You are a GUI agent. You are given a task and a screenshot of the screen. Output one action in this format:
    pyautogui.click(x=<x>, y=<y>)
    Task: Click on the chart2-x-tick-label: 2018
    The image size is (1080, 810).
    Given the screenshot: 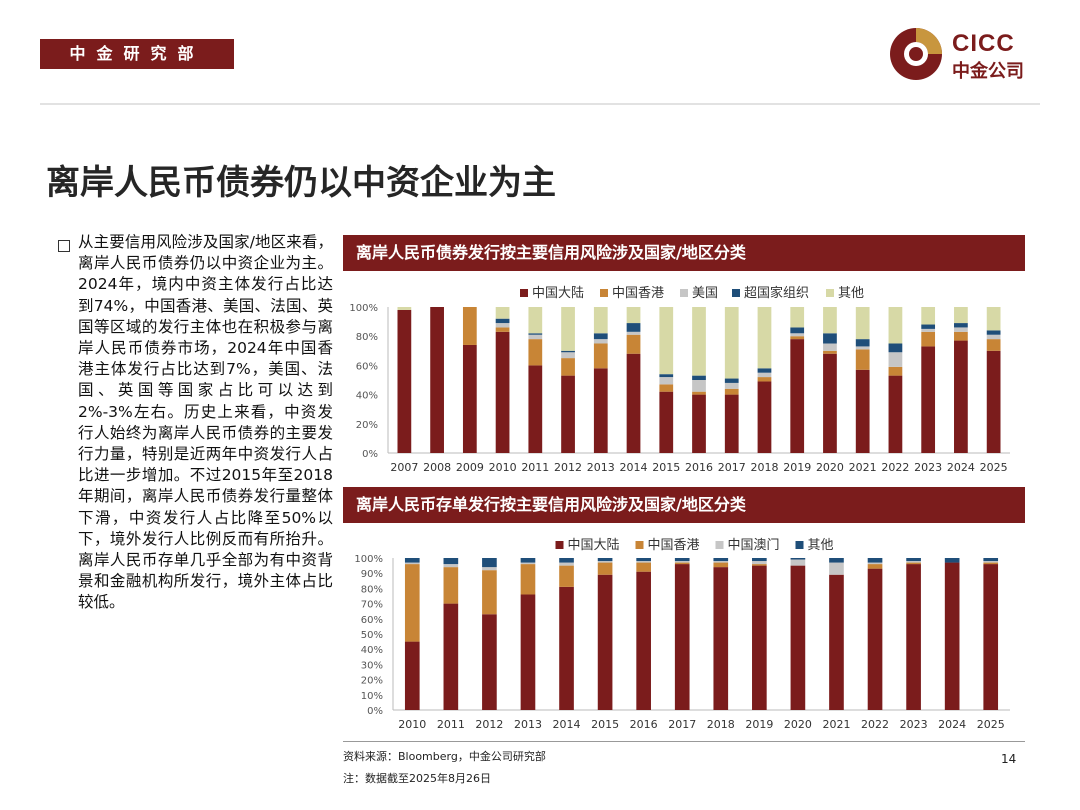 What is the action you would take?
    pyautogui.click(x=721, y=724)
    